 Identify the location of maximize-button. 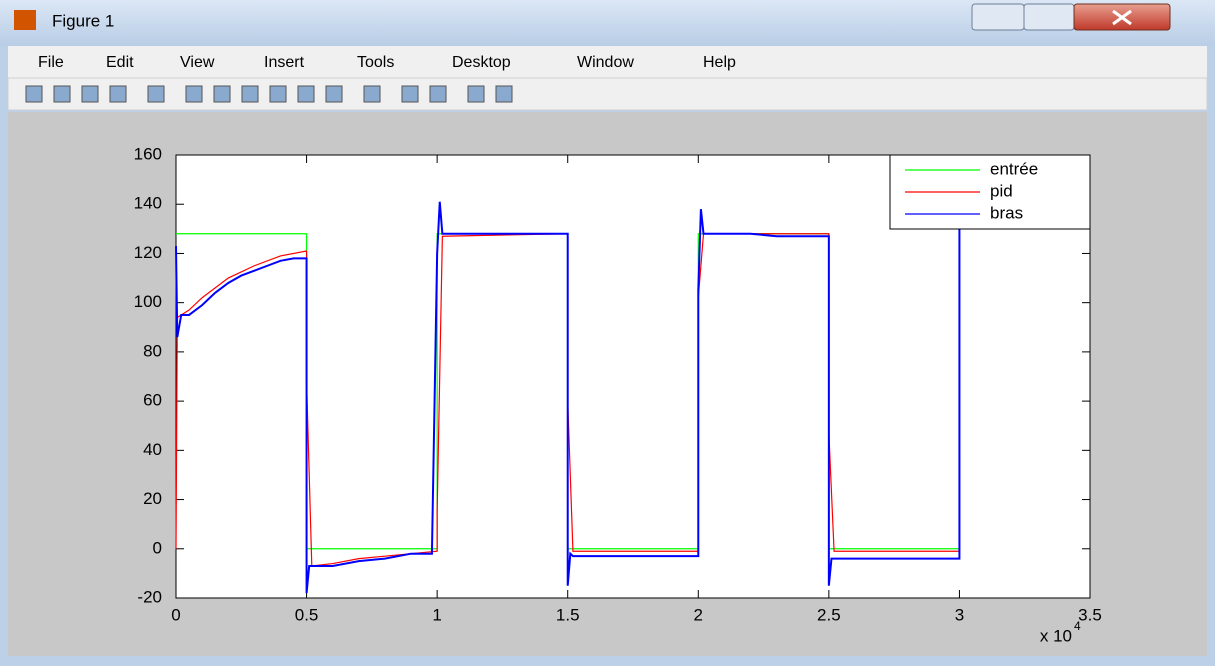
(1049, 17).